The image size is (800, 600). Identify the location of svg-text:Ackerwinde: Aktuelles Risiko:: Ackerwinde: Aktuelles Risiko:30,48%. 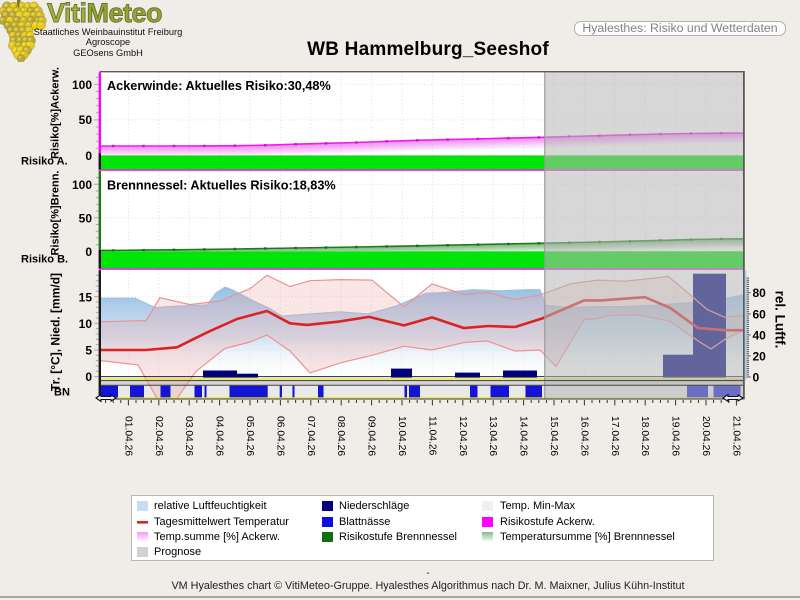
(219, 86).